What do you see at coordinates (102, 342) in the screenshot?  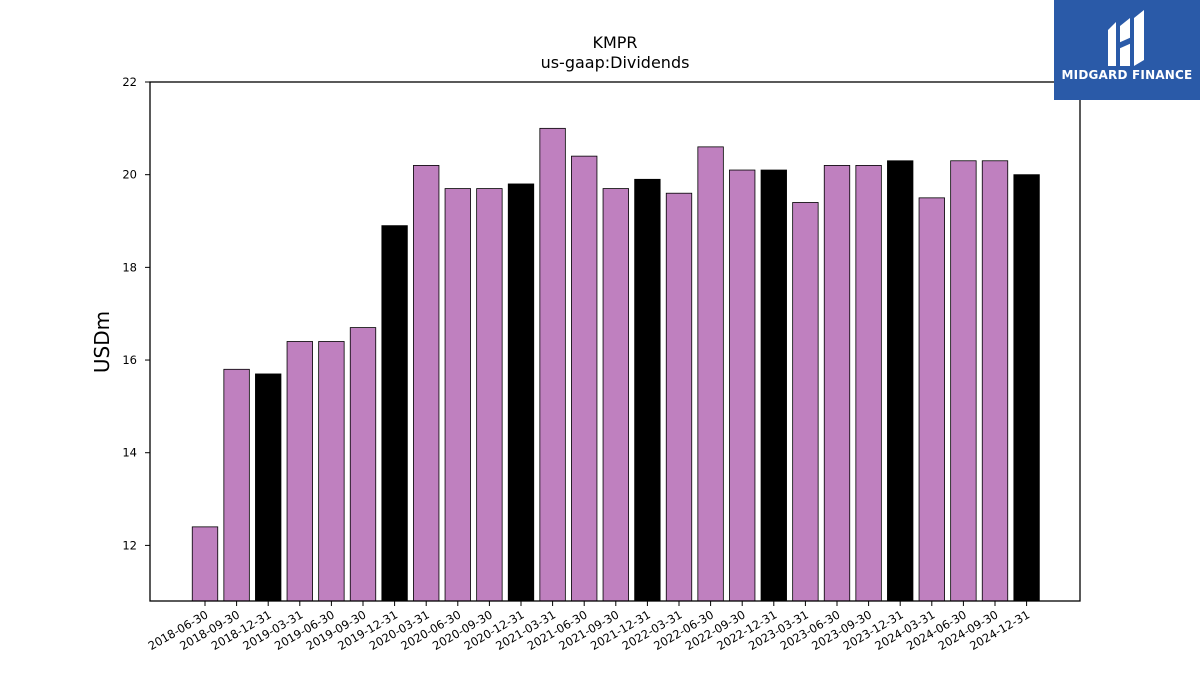 I see `y-axis-label: USDm` at bounding box center [102, 342].